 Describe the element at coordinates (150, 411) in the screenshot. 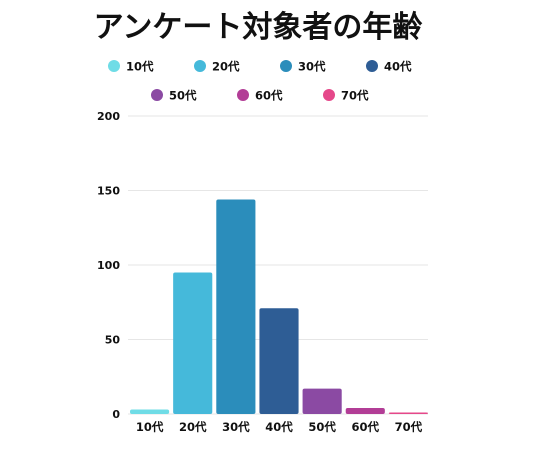

I see `bar-10代` at that location.